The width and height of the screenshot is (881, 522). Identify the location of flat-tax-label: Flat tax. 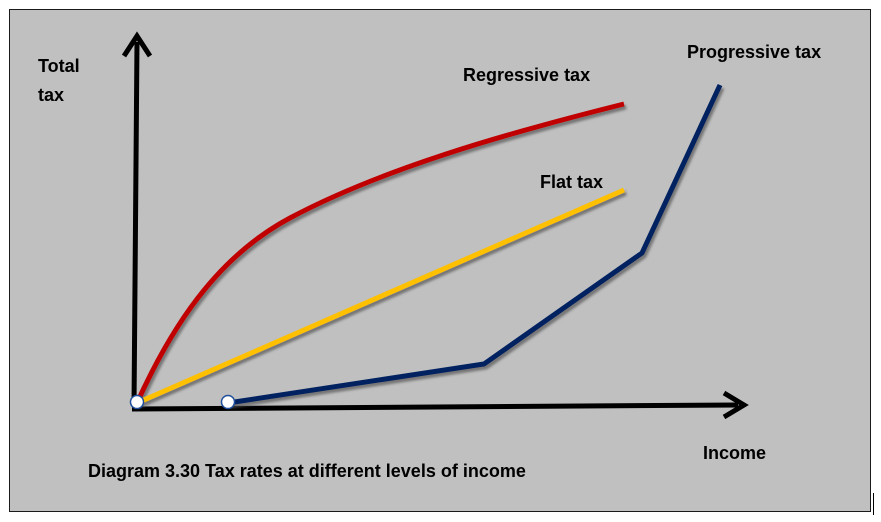
(571, 182).